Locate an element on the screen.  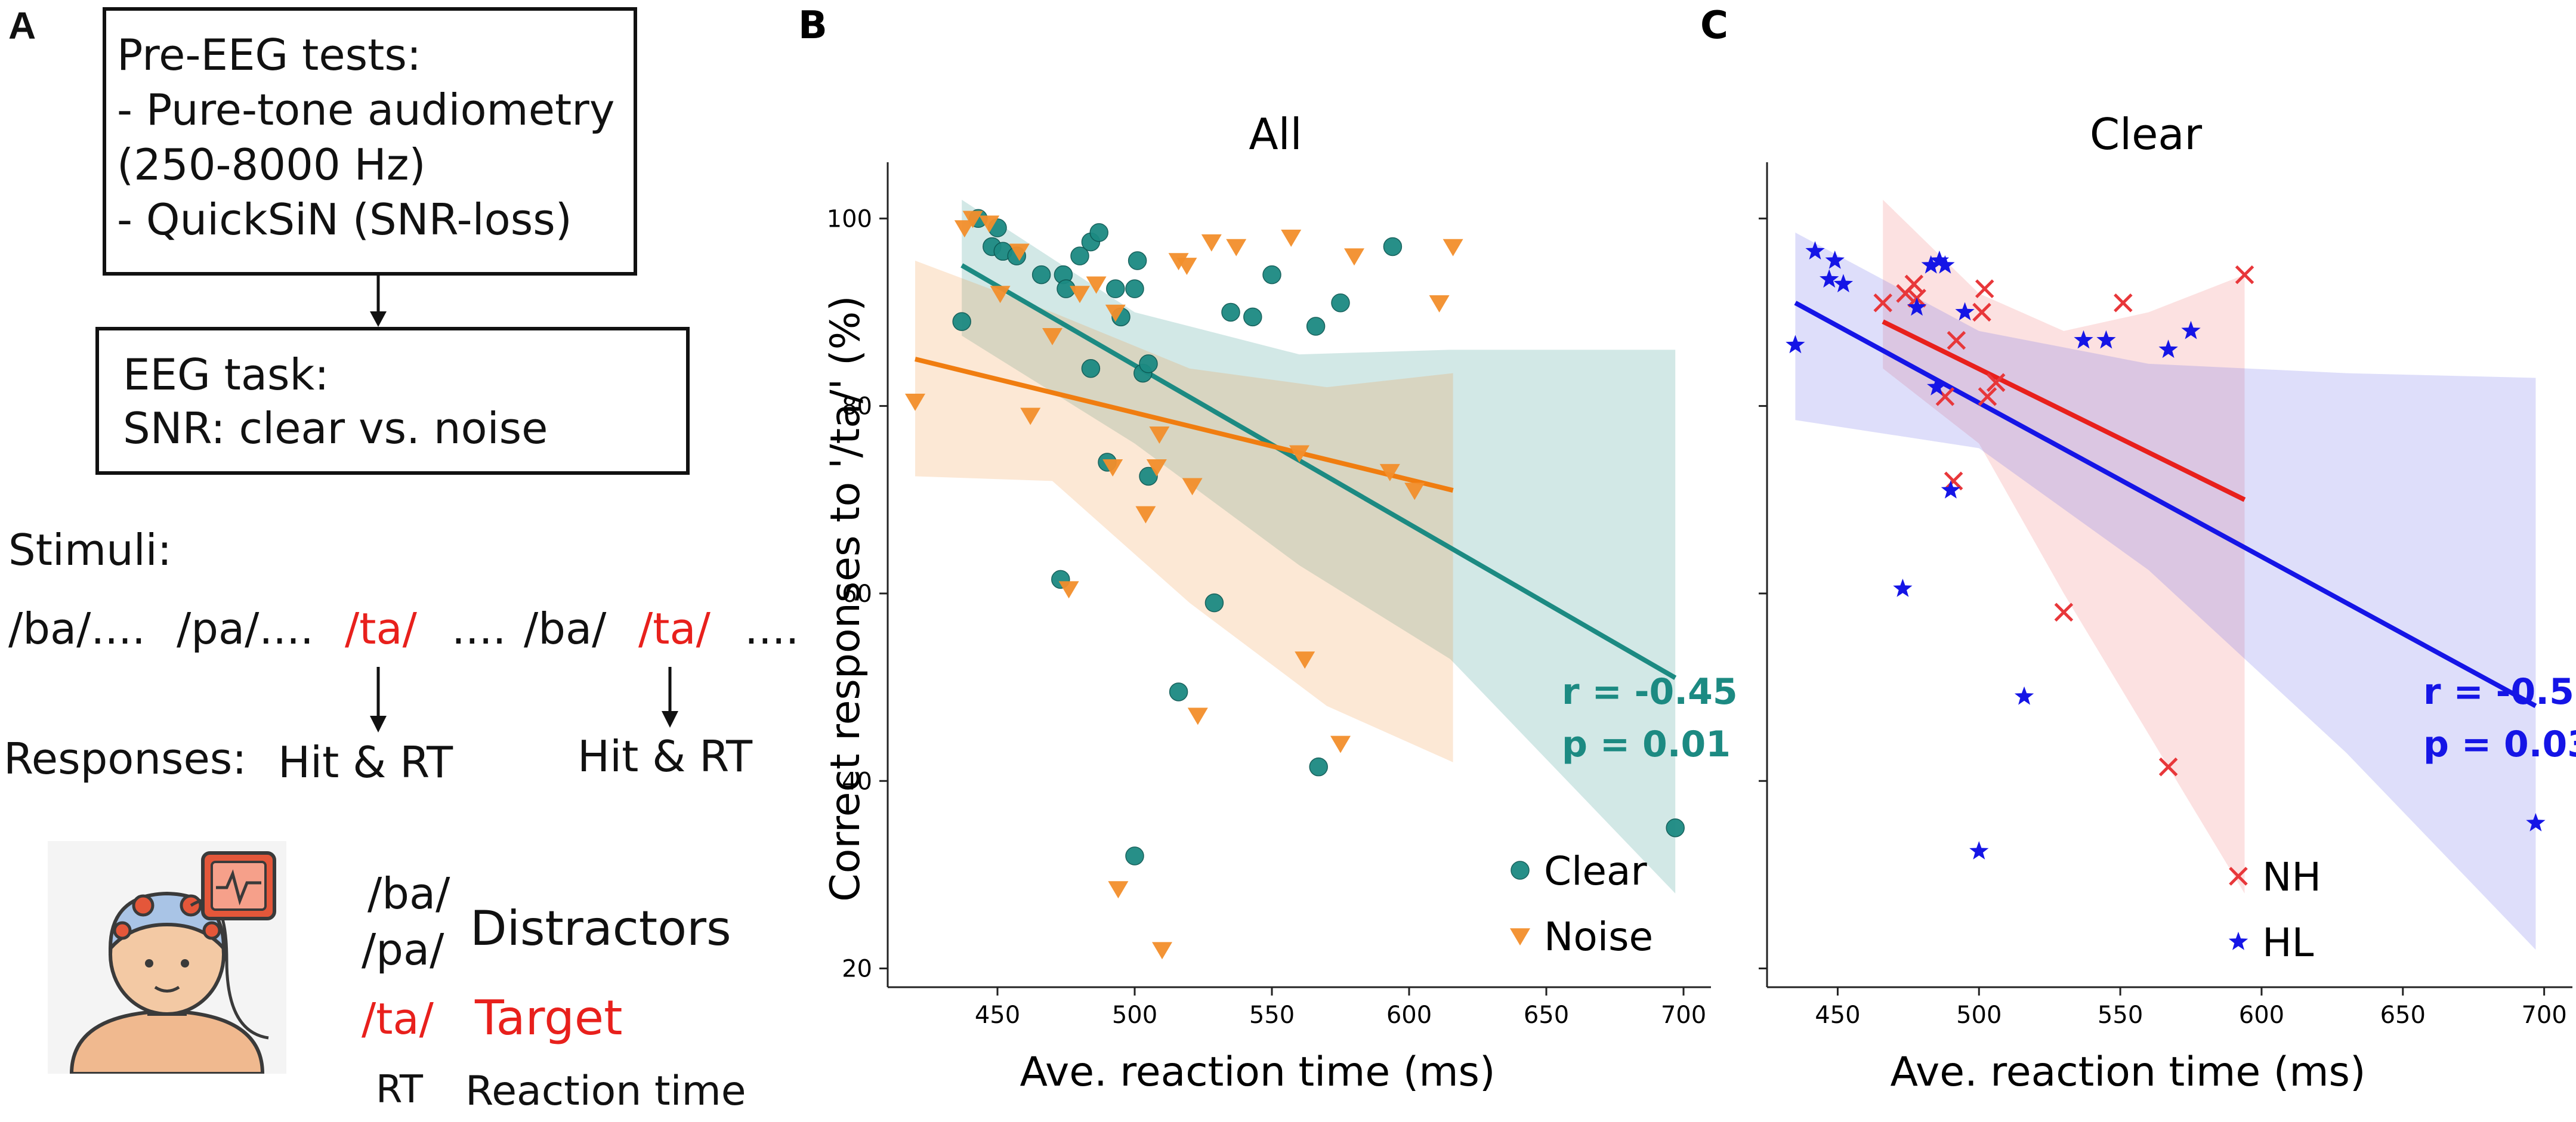
legend-pa: /pa/ is located at coordinates (403, 950).